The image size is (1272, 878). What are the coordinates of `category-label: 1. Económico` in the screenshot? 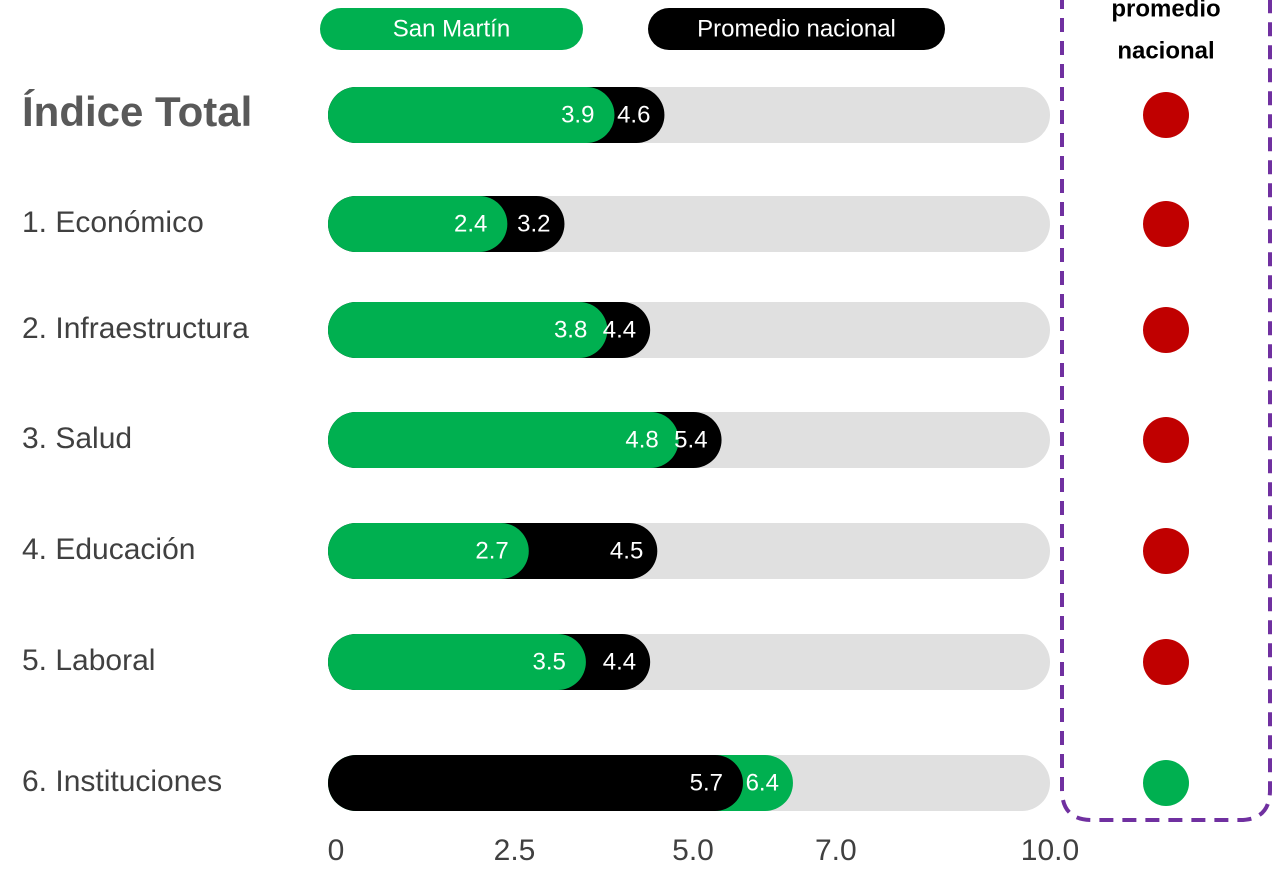 It's located at (113, 222).